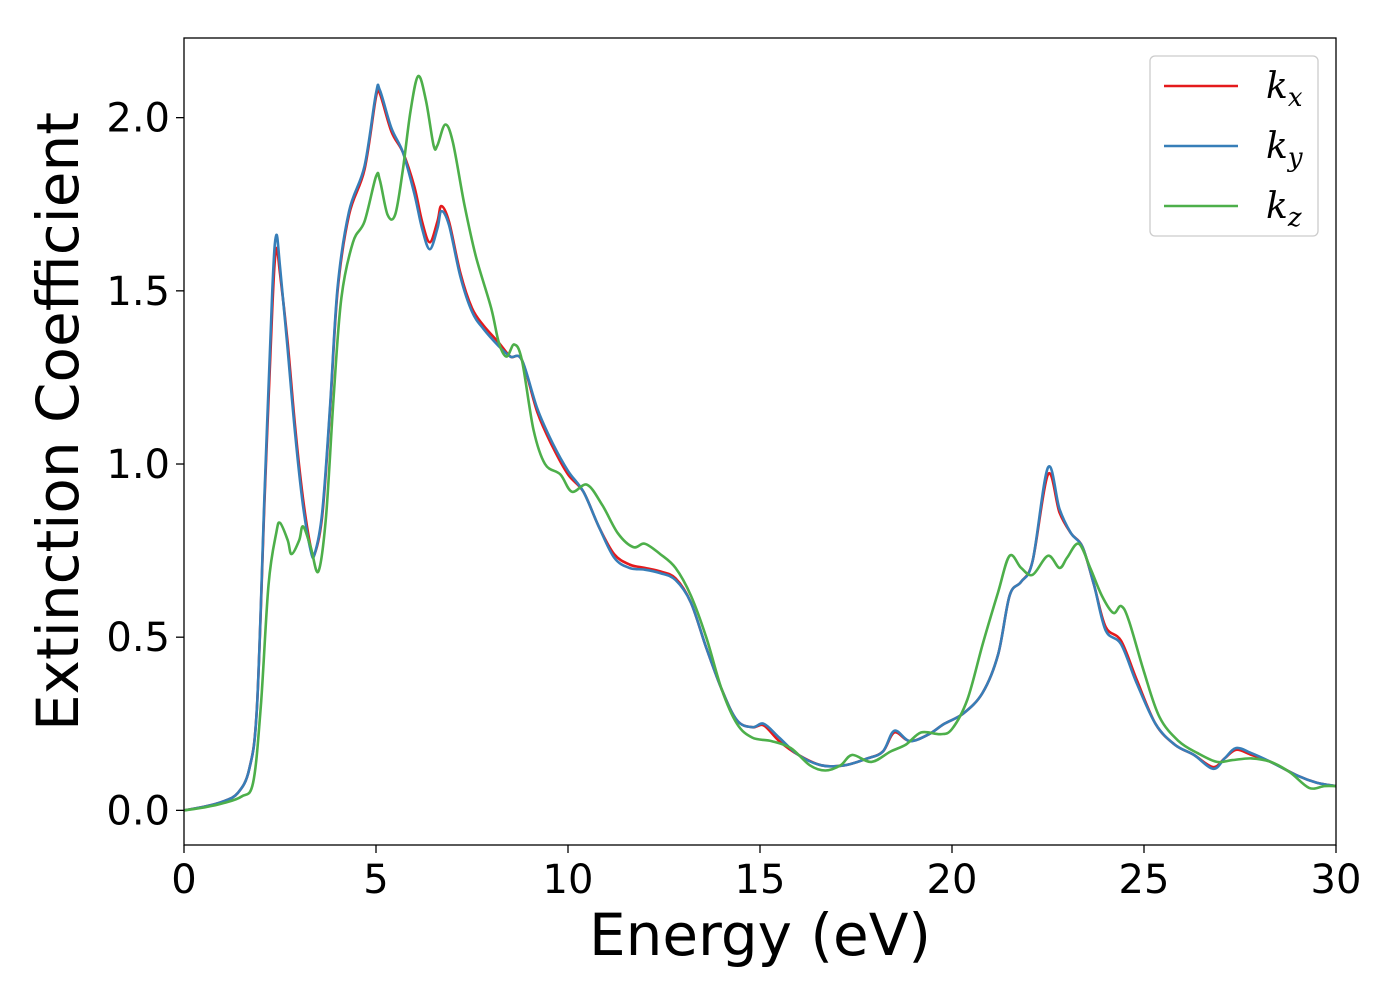 The width and height of the screenshot is (1400, 1000). What do you see at coordinates (952, 880) in the screenshot?
I see `x-tick-label: 20` at bounding box center [952, 880].